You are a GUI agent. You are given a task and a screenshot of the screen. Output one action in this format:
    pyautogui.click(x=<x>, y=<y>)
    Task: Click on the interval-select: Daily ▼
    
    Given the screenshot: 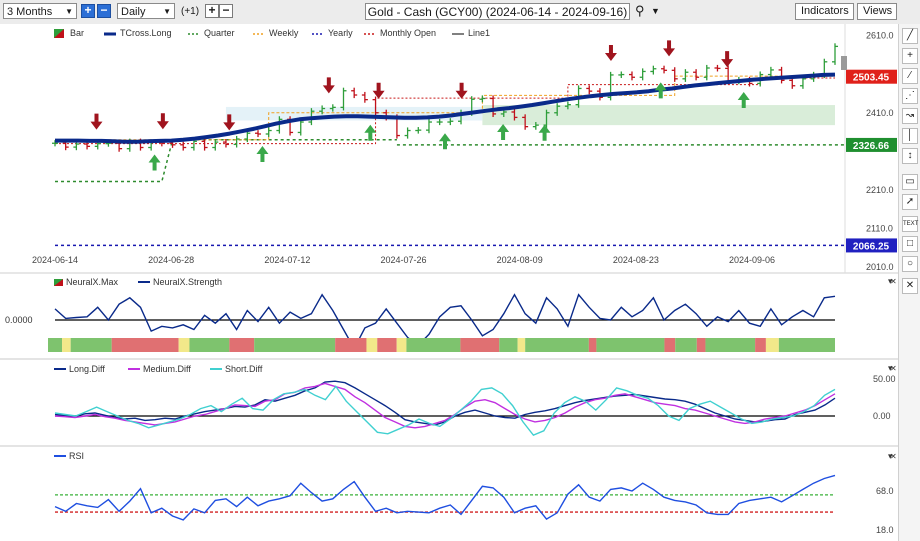 What is the action you would take?
    pyautogui.click(x=146, y=11)
    